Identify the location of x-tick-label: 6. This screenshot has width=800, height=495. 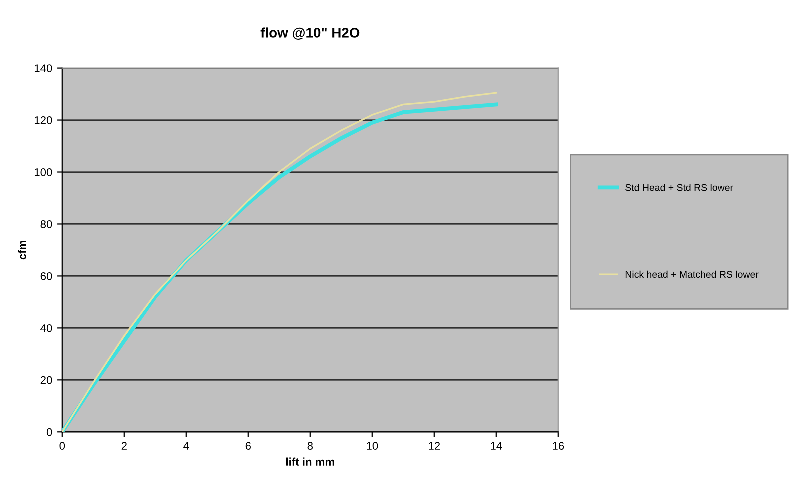
(248, 446).